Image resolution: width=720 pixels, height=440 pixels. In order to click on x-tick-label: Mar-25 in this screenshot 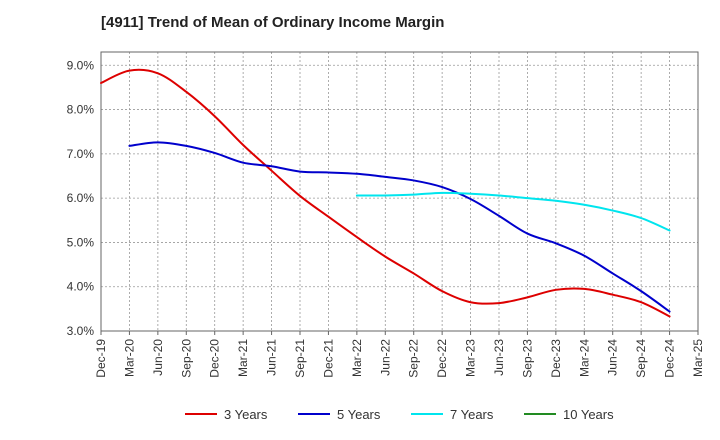, I will do `click(698, 358)`.